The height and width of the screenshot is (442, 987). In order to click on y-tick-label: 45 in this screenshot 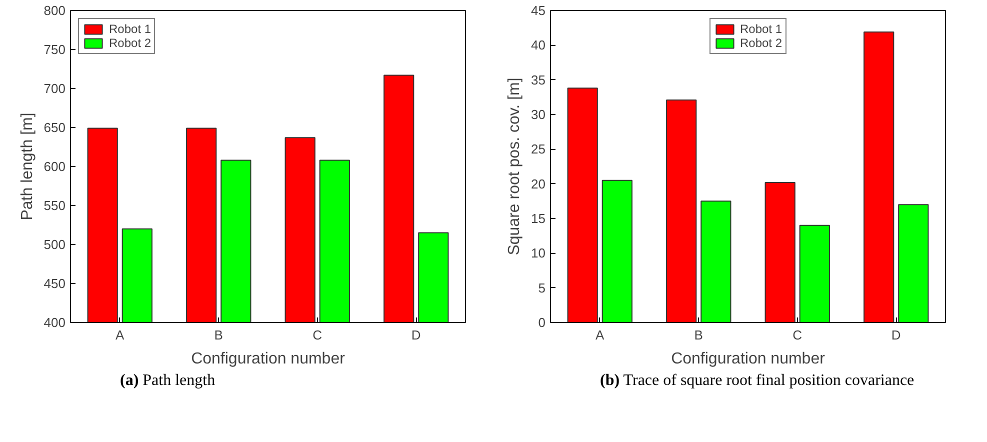, I will do `click(538, 10)`.